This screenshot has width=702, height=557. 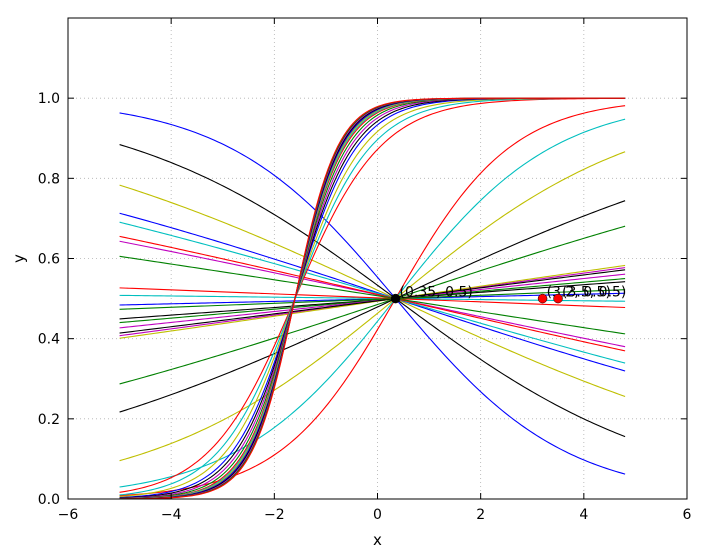 What do you see at coordinates (49, 260) in the screenshot?
I see `y-tick-label: 0.6` at bounding box center [49, 260].